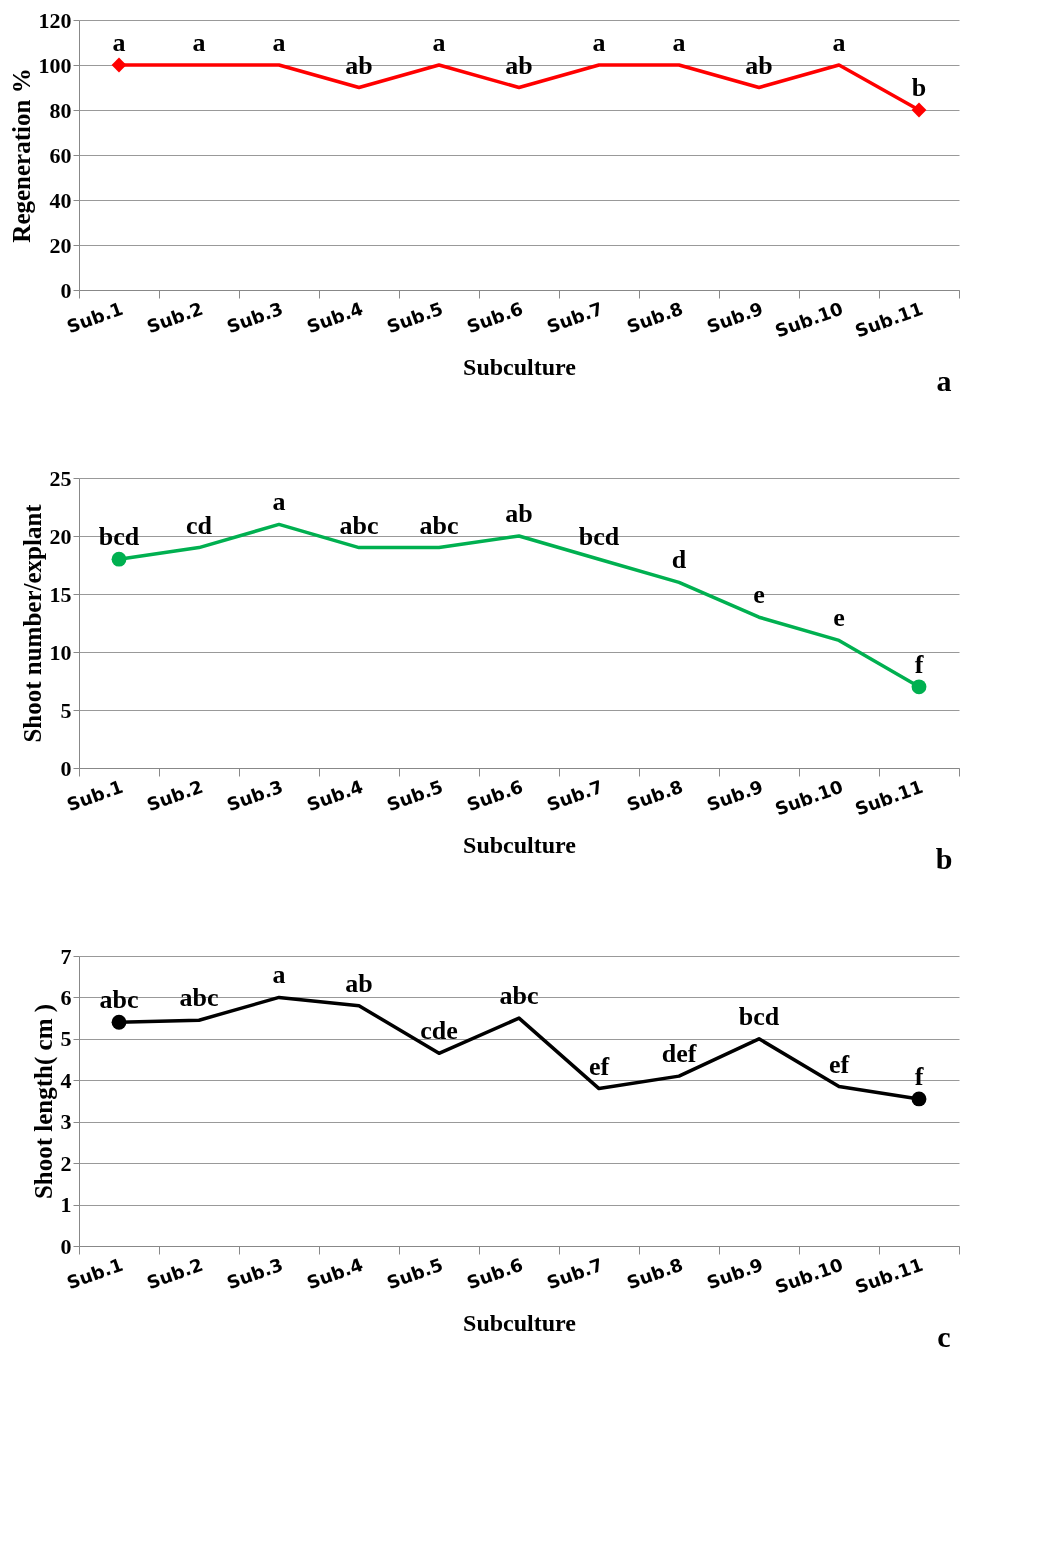  Describe the element at coordinates (60, 110) in the screenshot. I see `y-tick-label: 80` at that location.